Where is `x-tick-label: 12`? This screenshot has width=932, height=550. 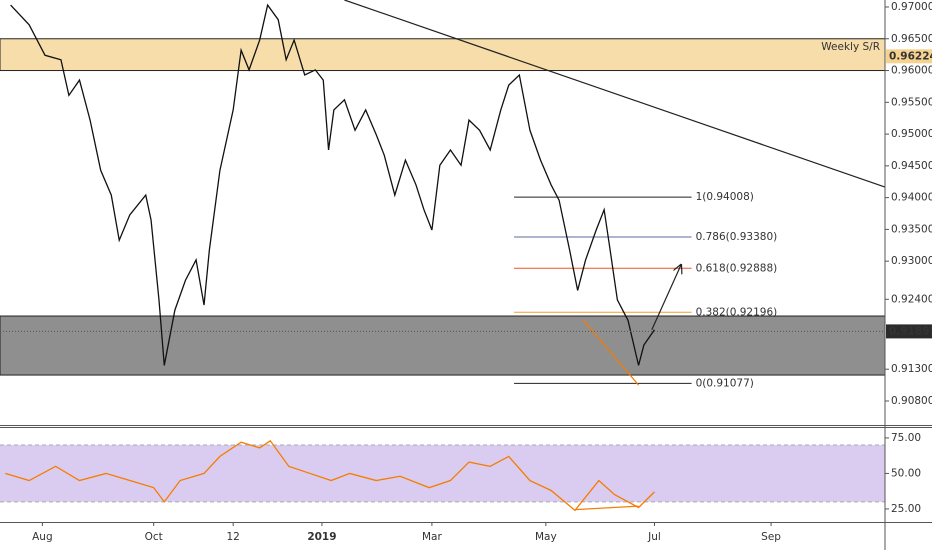
x-tick-label: 12 is located at coordinates (232, 537).